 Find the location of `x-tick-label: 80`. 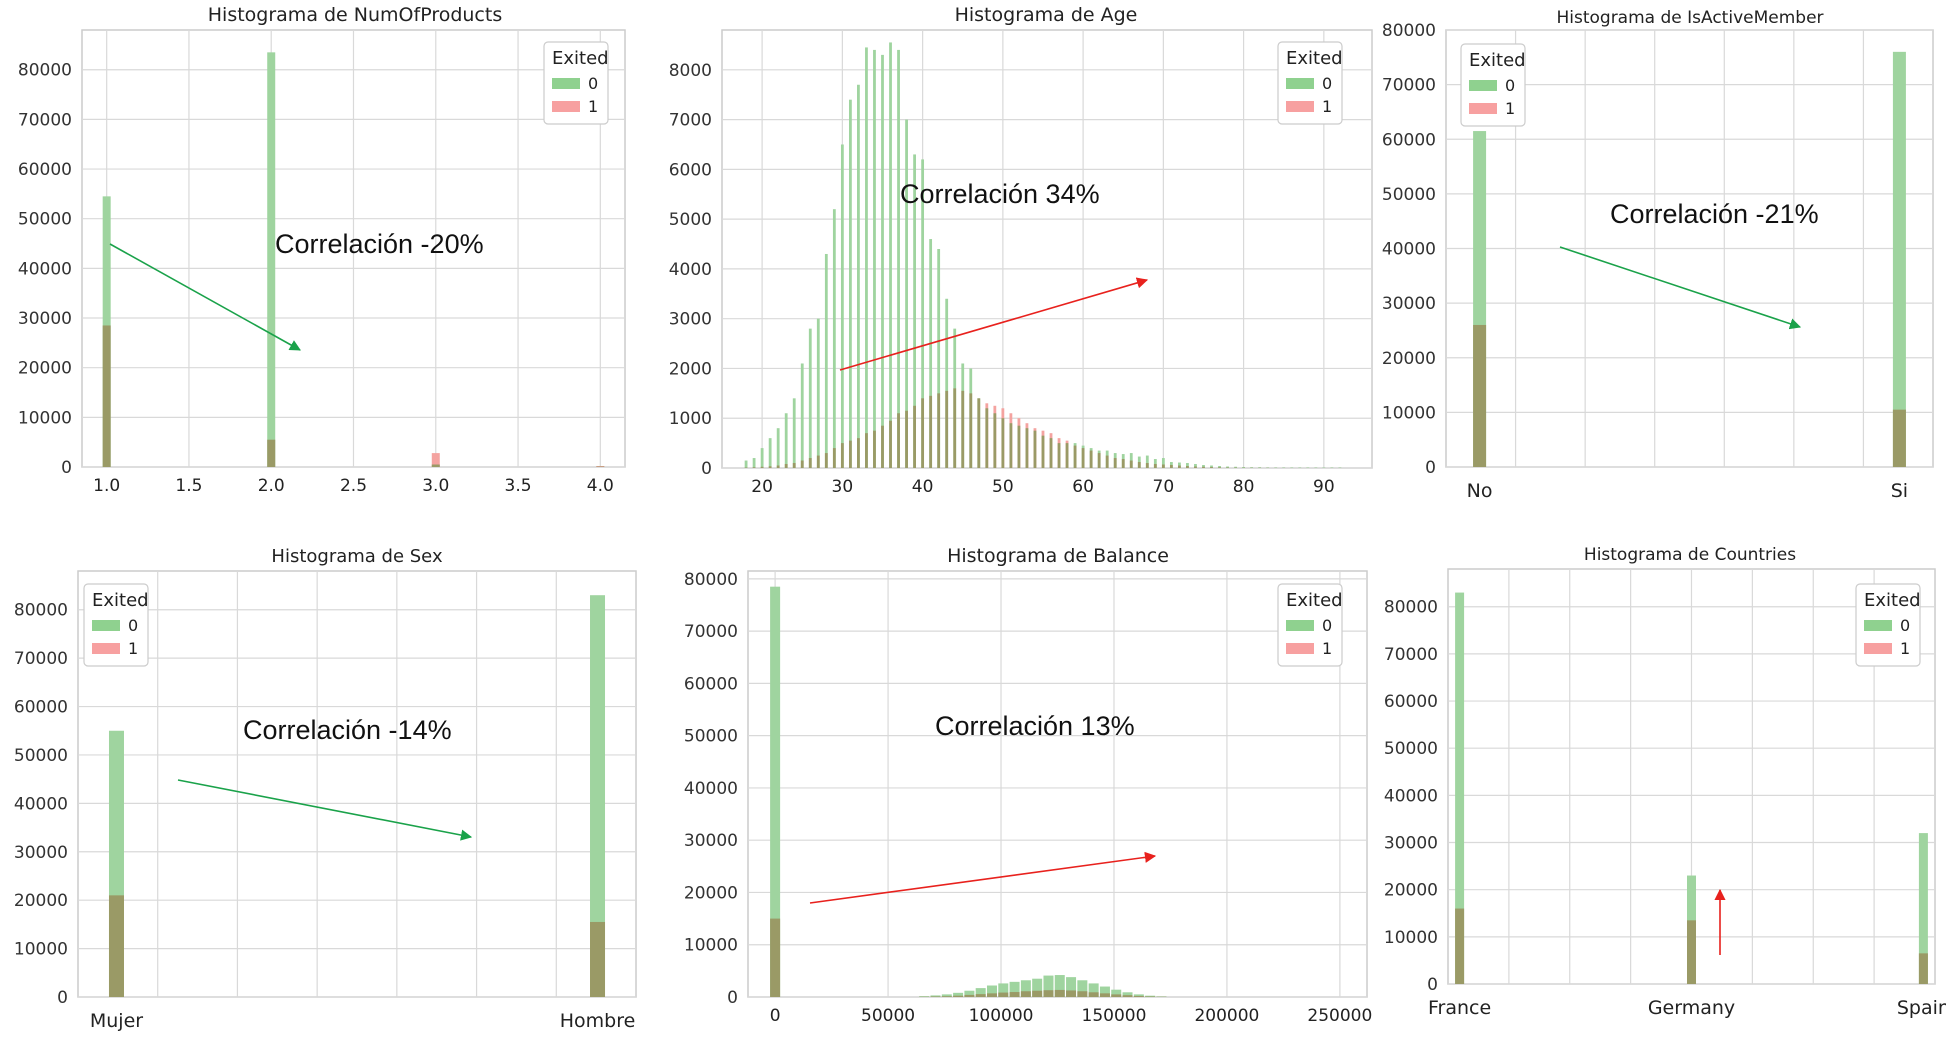

x-tick-label: 80 is located at coordinates (1244, 487).